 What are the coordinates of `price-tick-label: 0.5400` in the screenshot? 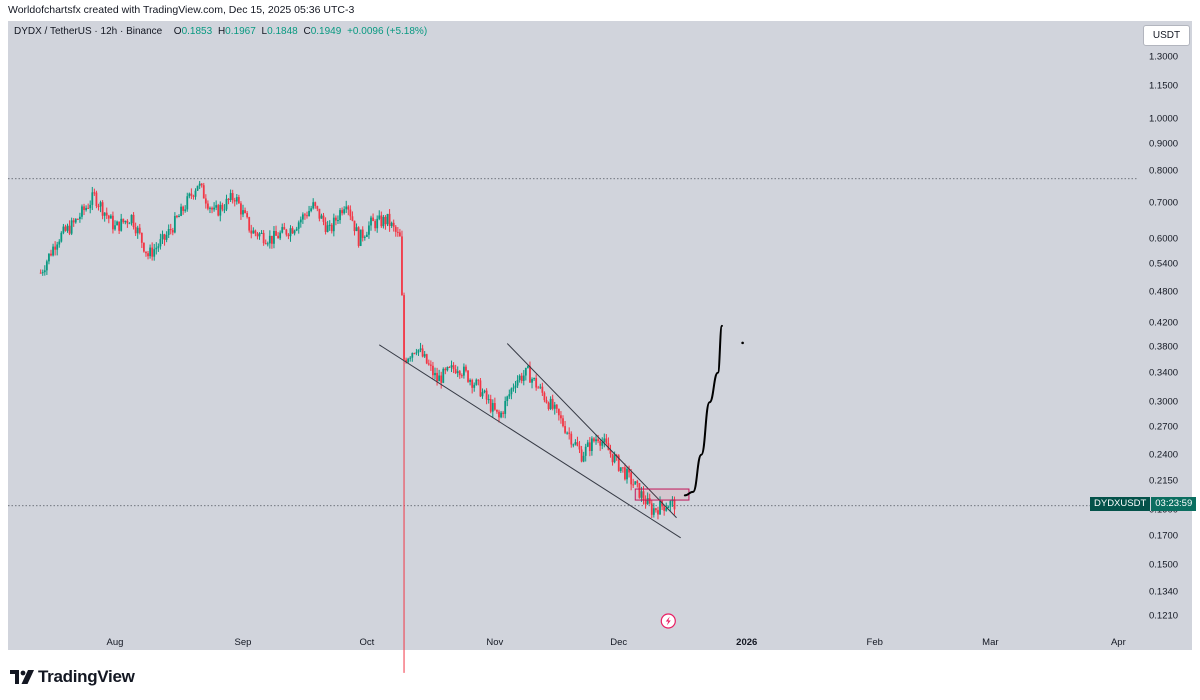 It's located at (1164, 264).